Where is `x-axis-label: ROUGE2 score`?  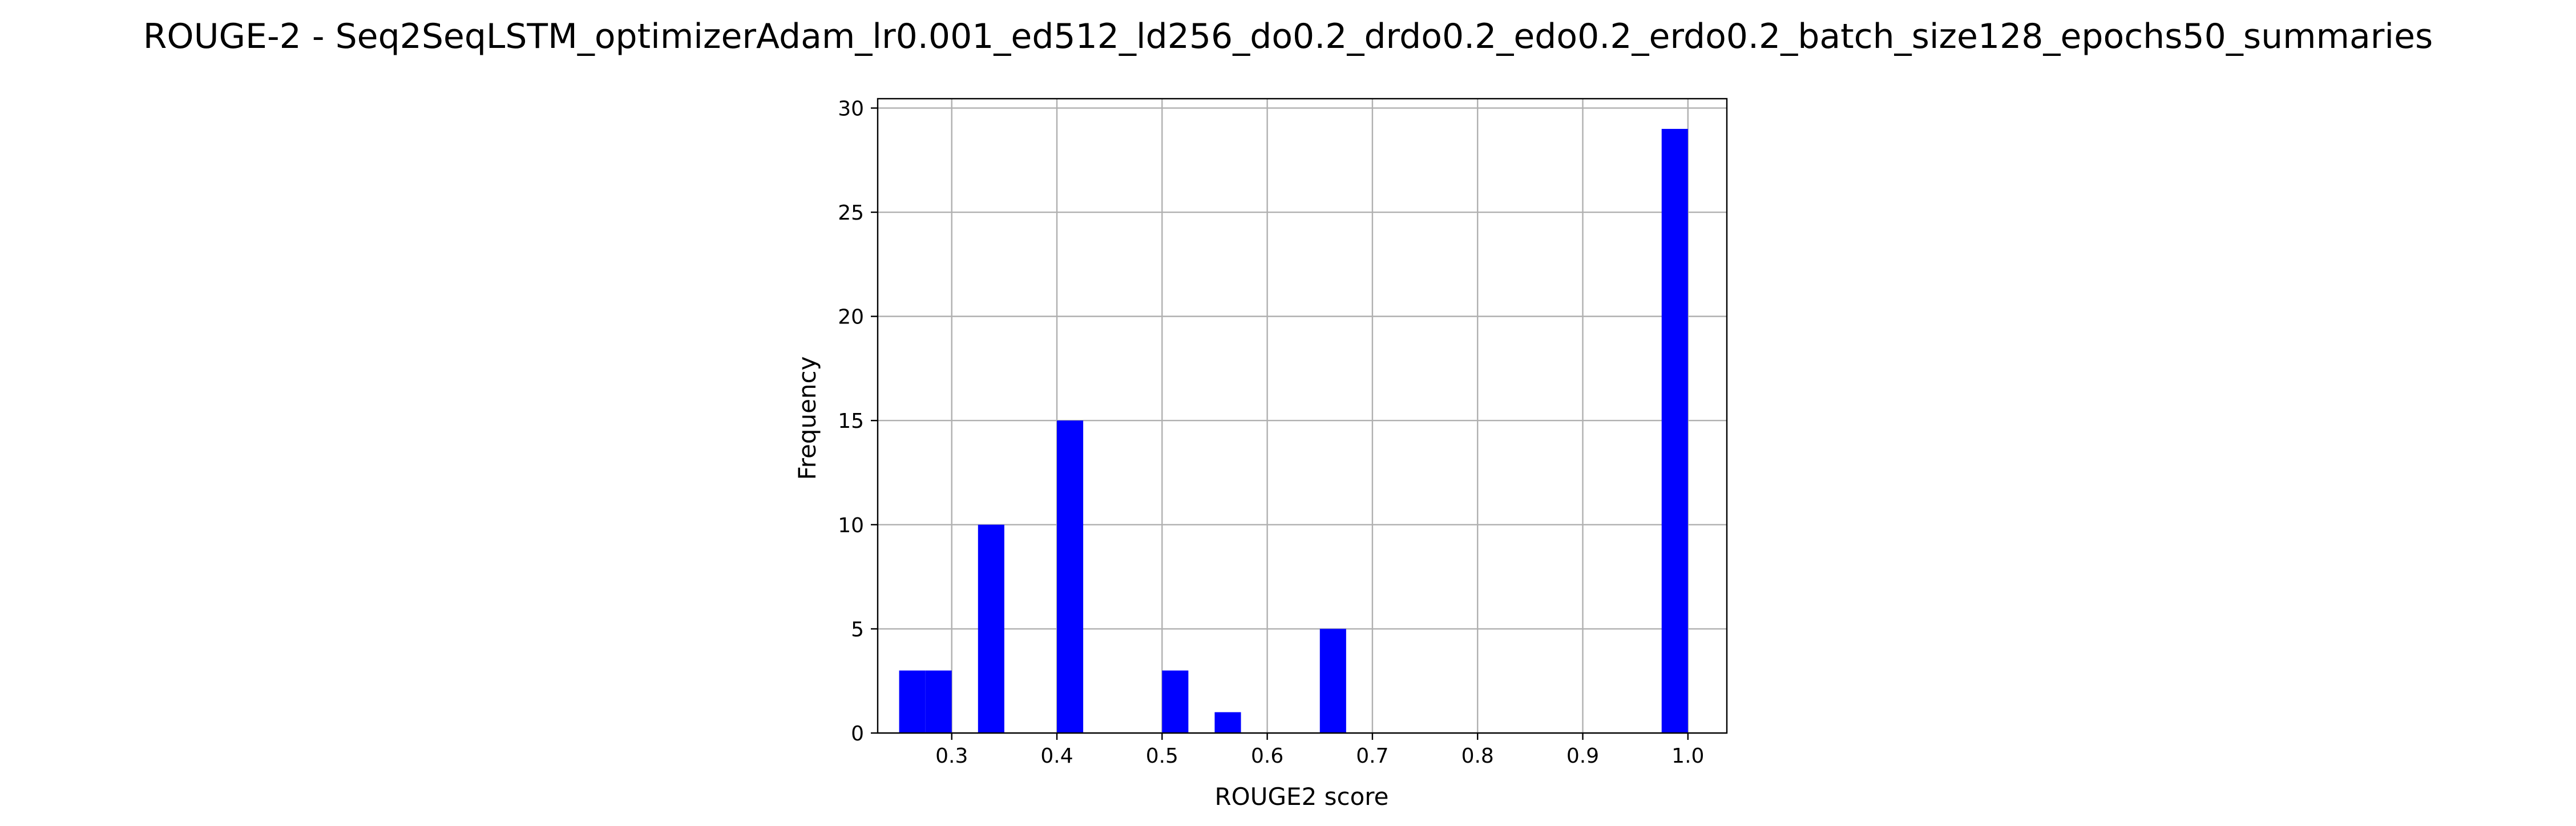
x-axis-label: ROUGE2 score is located at coordinates (1302, 797).